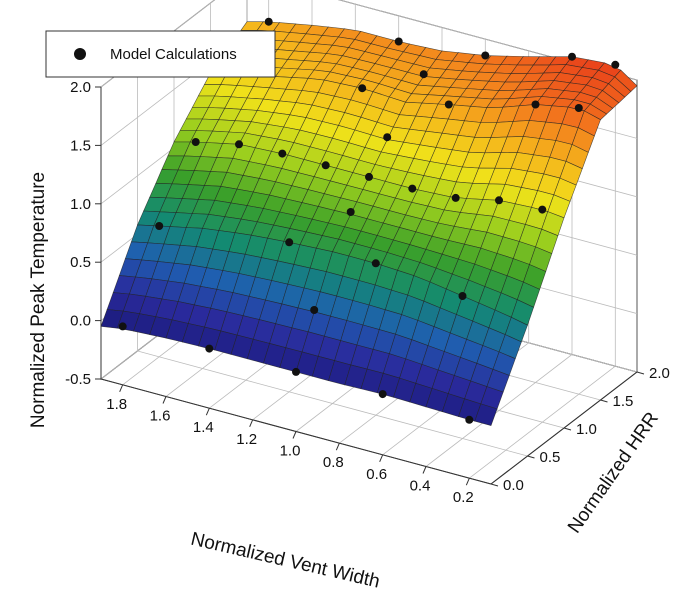 This screenshot has width=679, height=601. What do you see at coordinates (160, 416) in the screenshot?
I see `x-tick-label: 1.6` at bounding box center [160, 416].